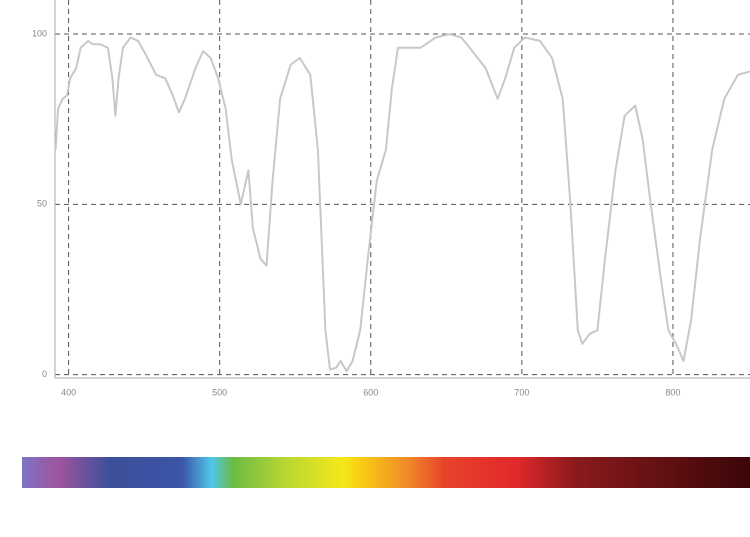 The image size is (750, 537). What do you see at coordinates (672, 392) in the screenshot?
I see `x-tick-label: 800` at bounding box center [672, 392].